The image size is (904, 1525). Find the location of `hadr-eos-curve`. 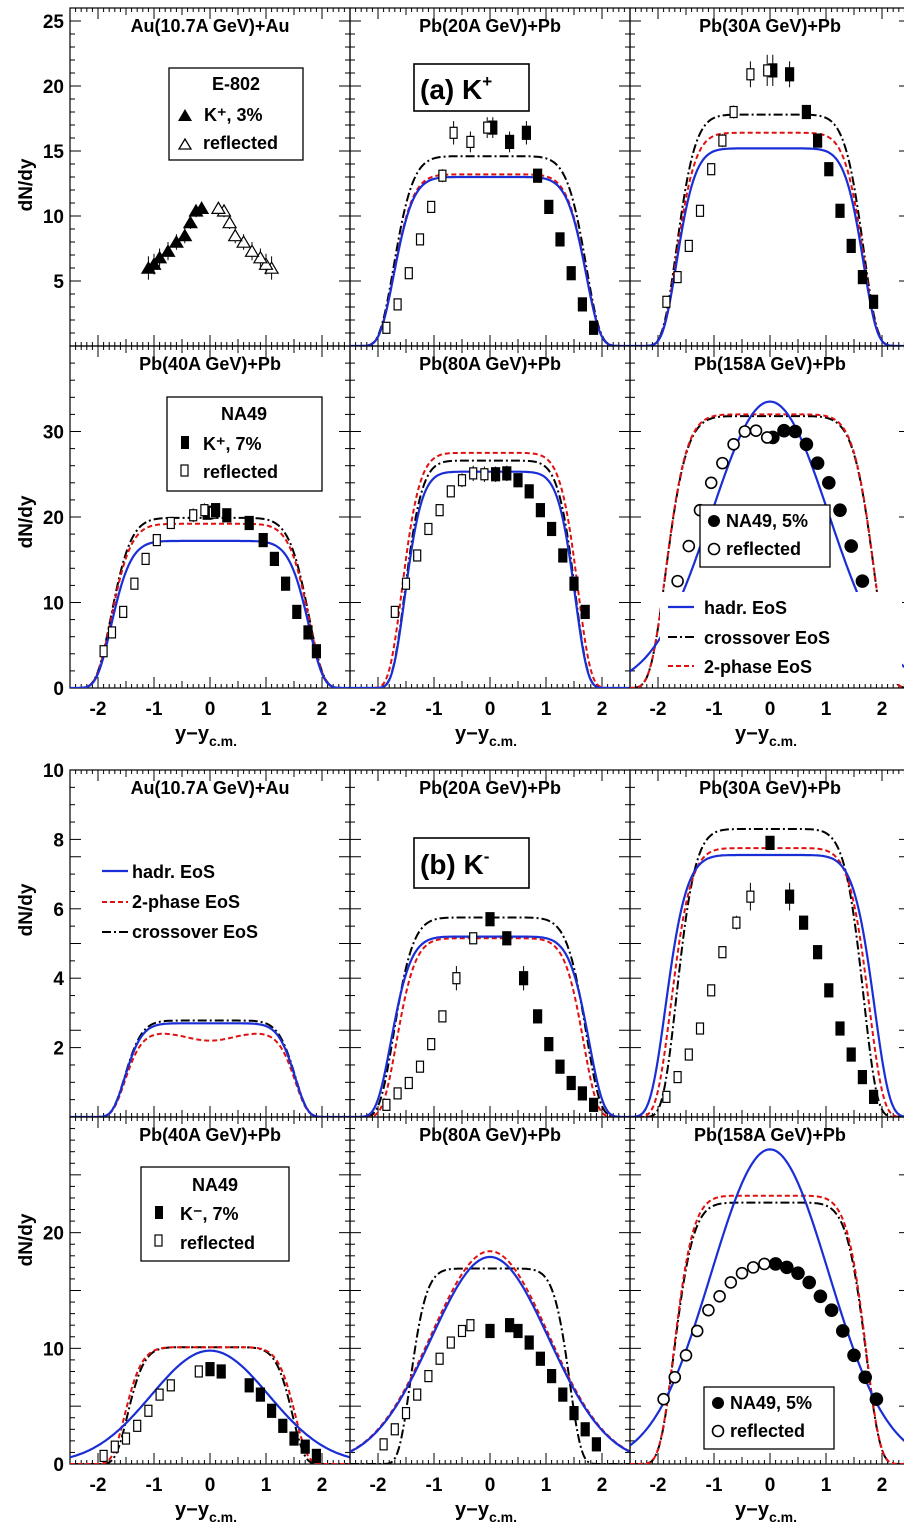

hadr-eos-curve is located at coordinates (490, 579).